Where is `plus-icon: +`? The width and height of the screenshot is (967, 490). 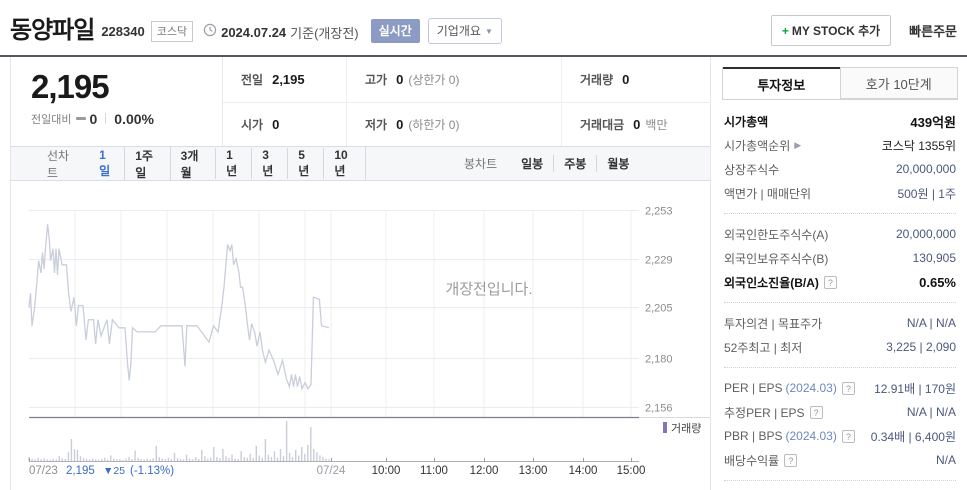
plus-icon: + is located at coordinates (785, 31).